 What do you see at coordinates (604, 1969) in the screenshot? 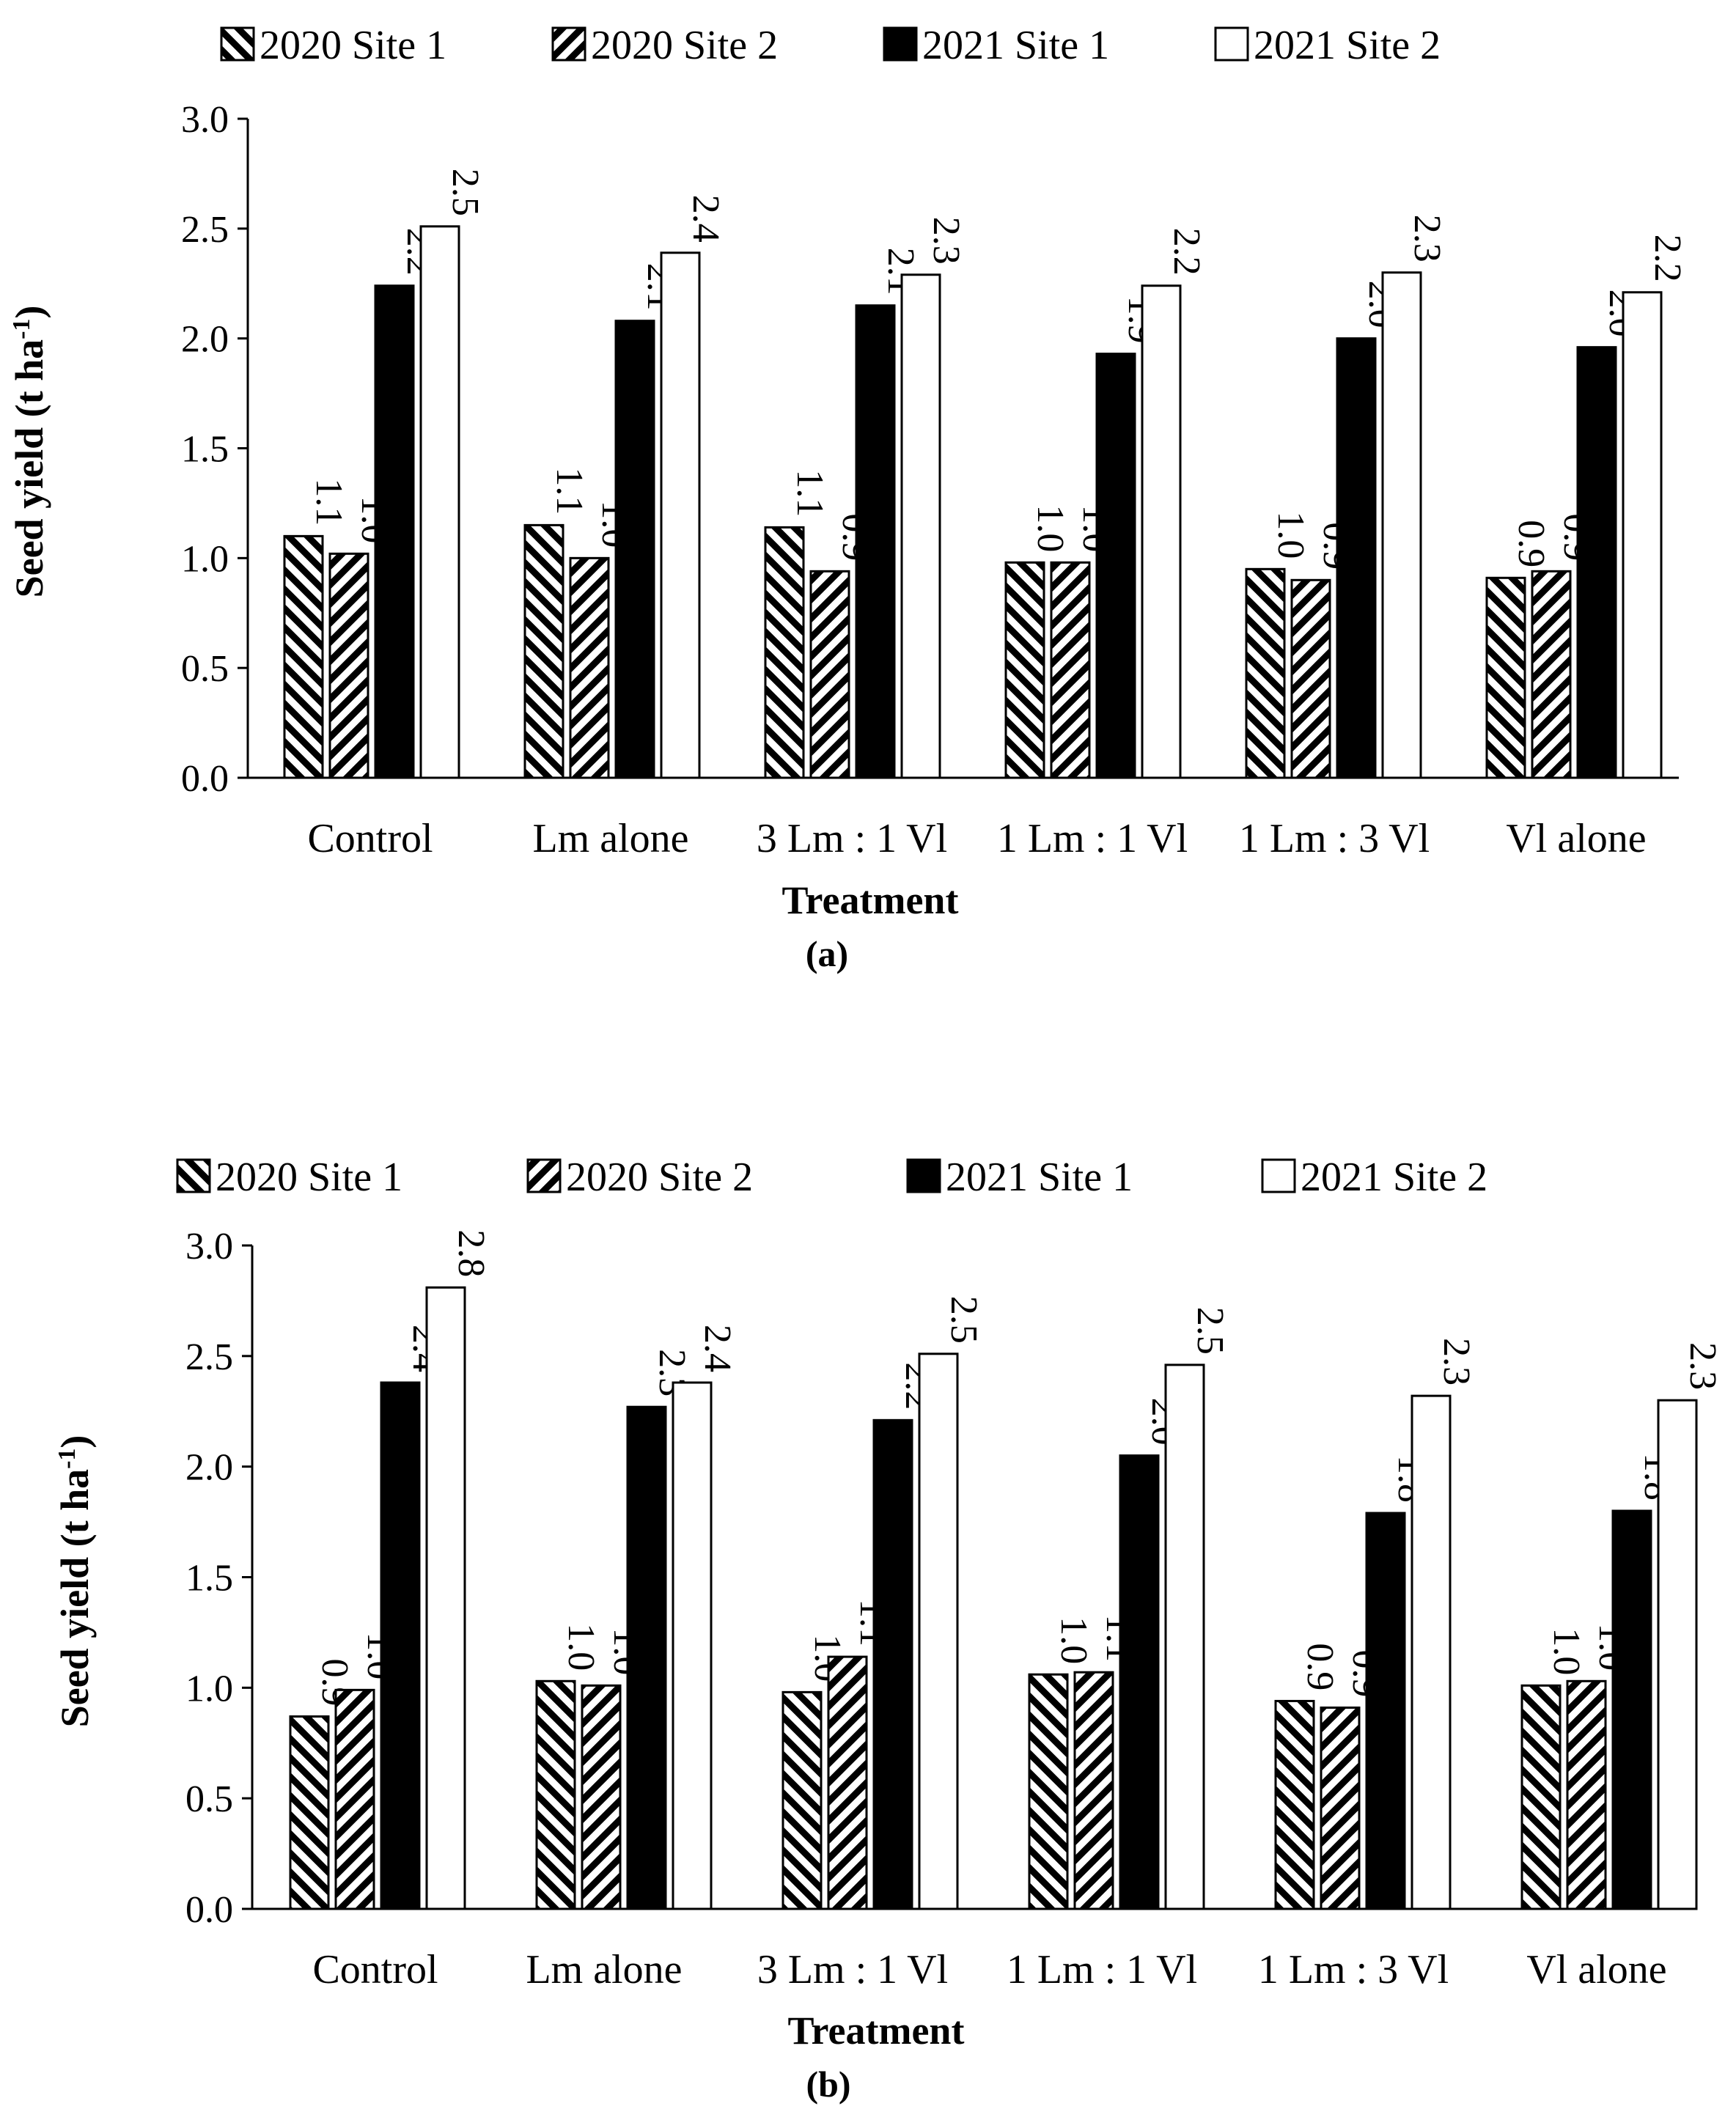
I see `category-label: Lm alone` at bounding box center [604, 1969].